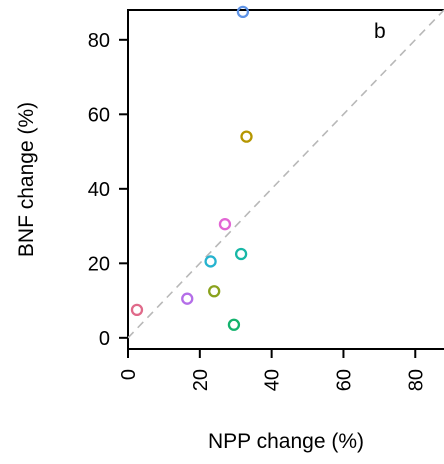  I want to click on x-tick-label-60: 60, so click(344, 380).